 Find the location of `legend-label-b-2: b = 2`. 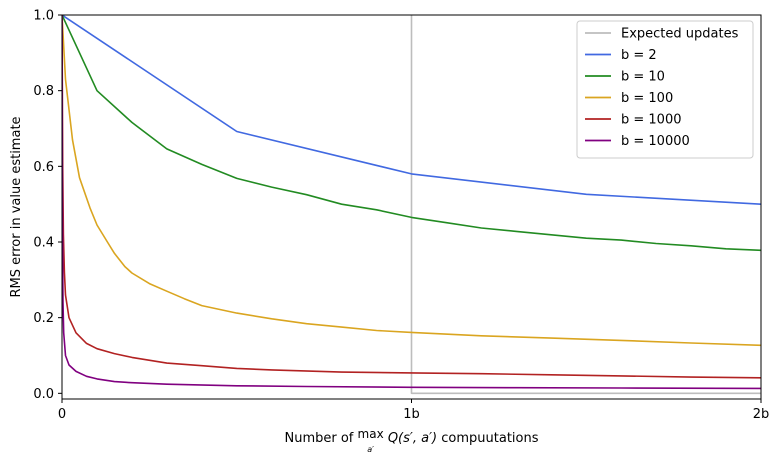

legend-label-b-2: b = 2 is located at coordinates (639, 55).